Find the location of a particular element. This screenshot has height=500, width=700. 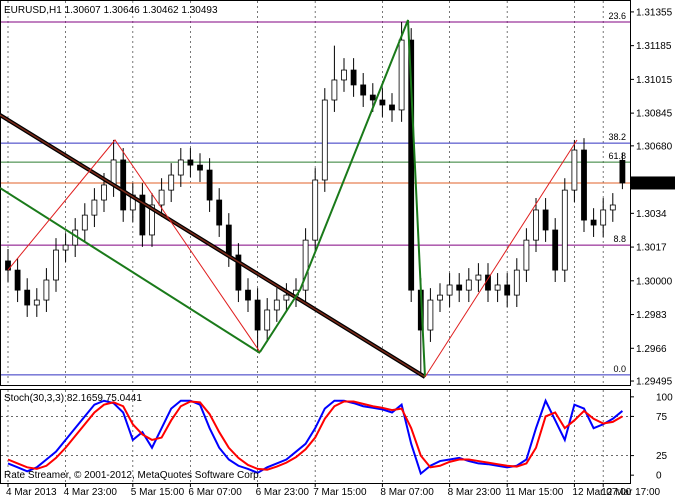

fib-label: 61.8 is located at coordinates (617, 156).